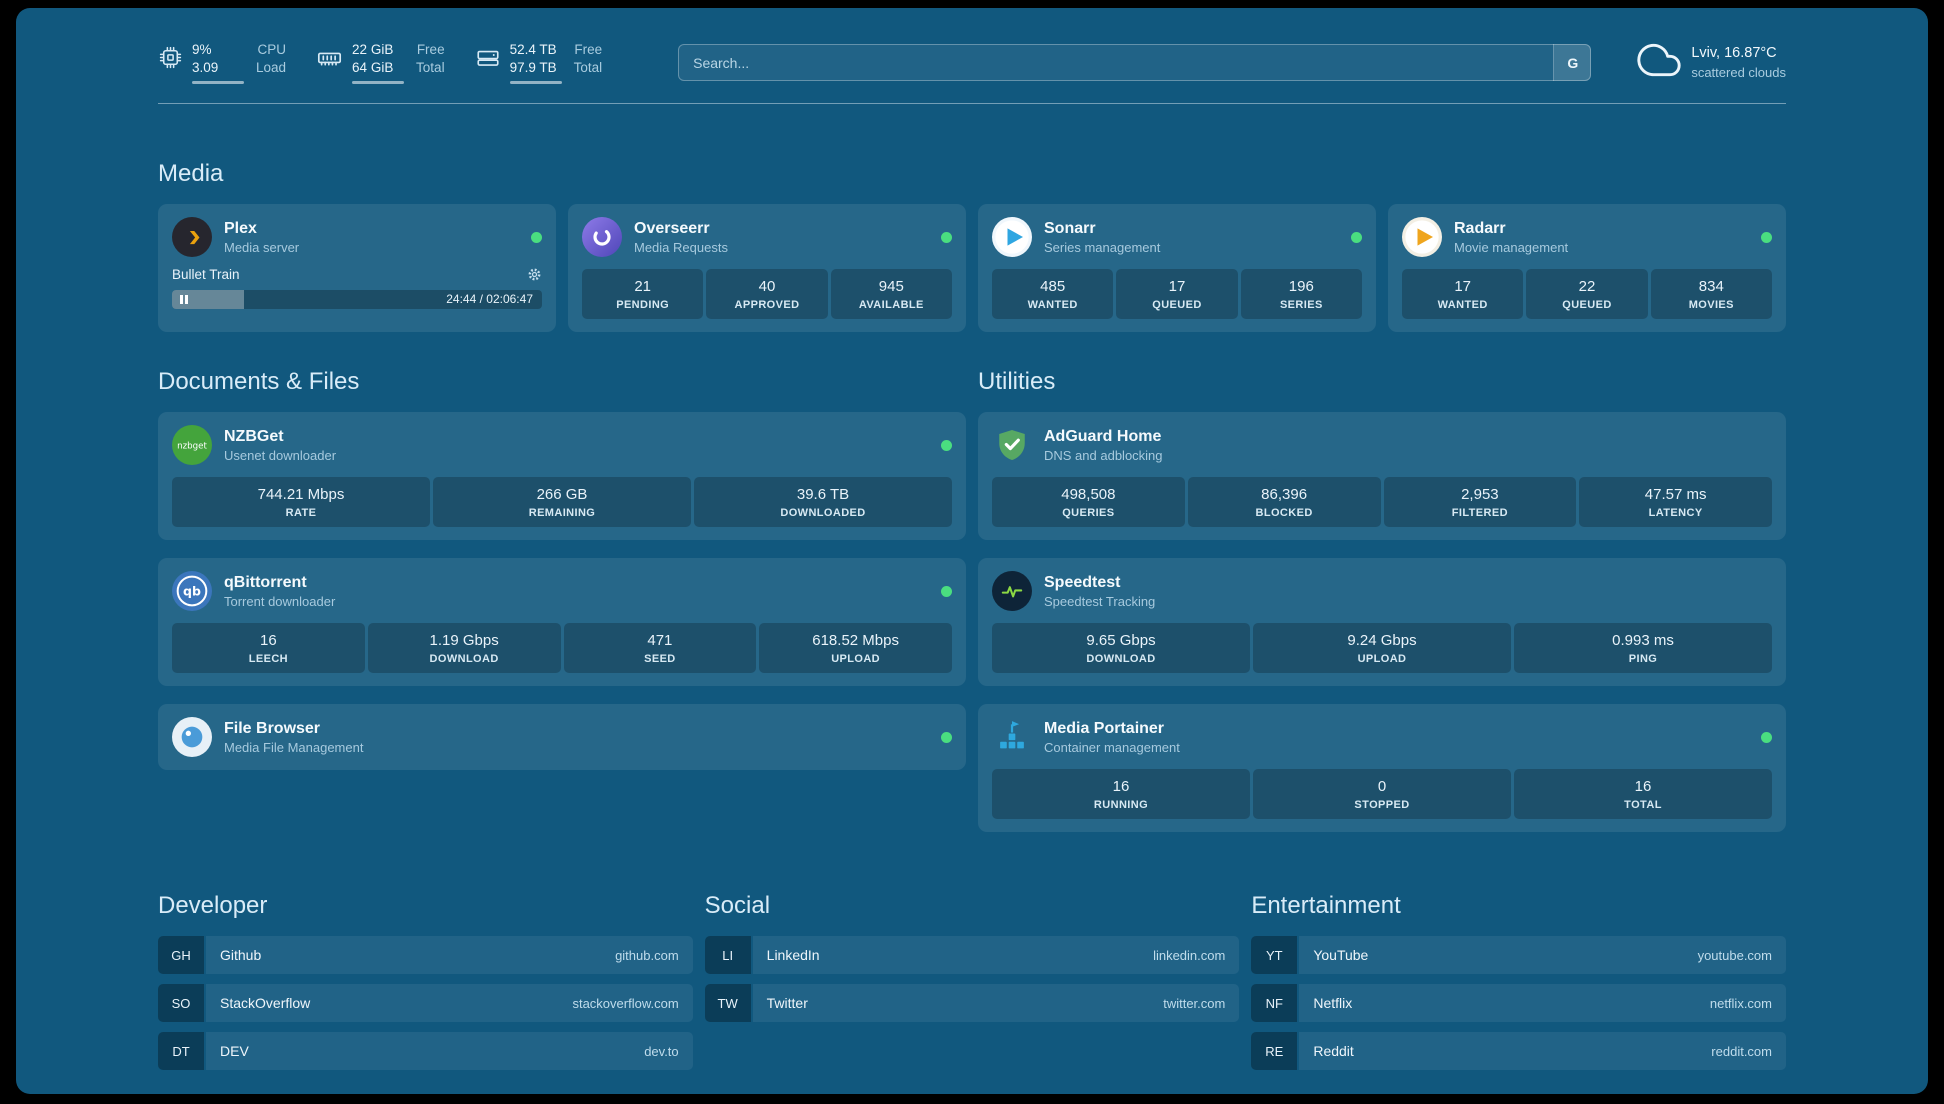  I want to click on nzbget-icon: nzbget, so click(192, 445).